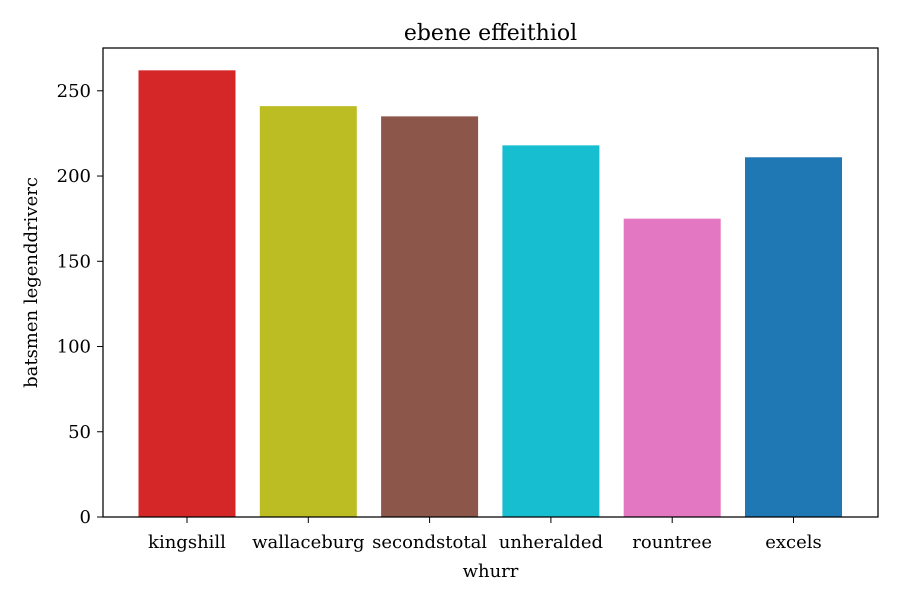 The height and width of the screenshot is (600, 900). I want to click on x-tick-label: rountree, so click(672, 542).